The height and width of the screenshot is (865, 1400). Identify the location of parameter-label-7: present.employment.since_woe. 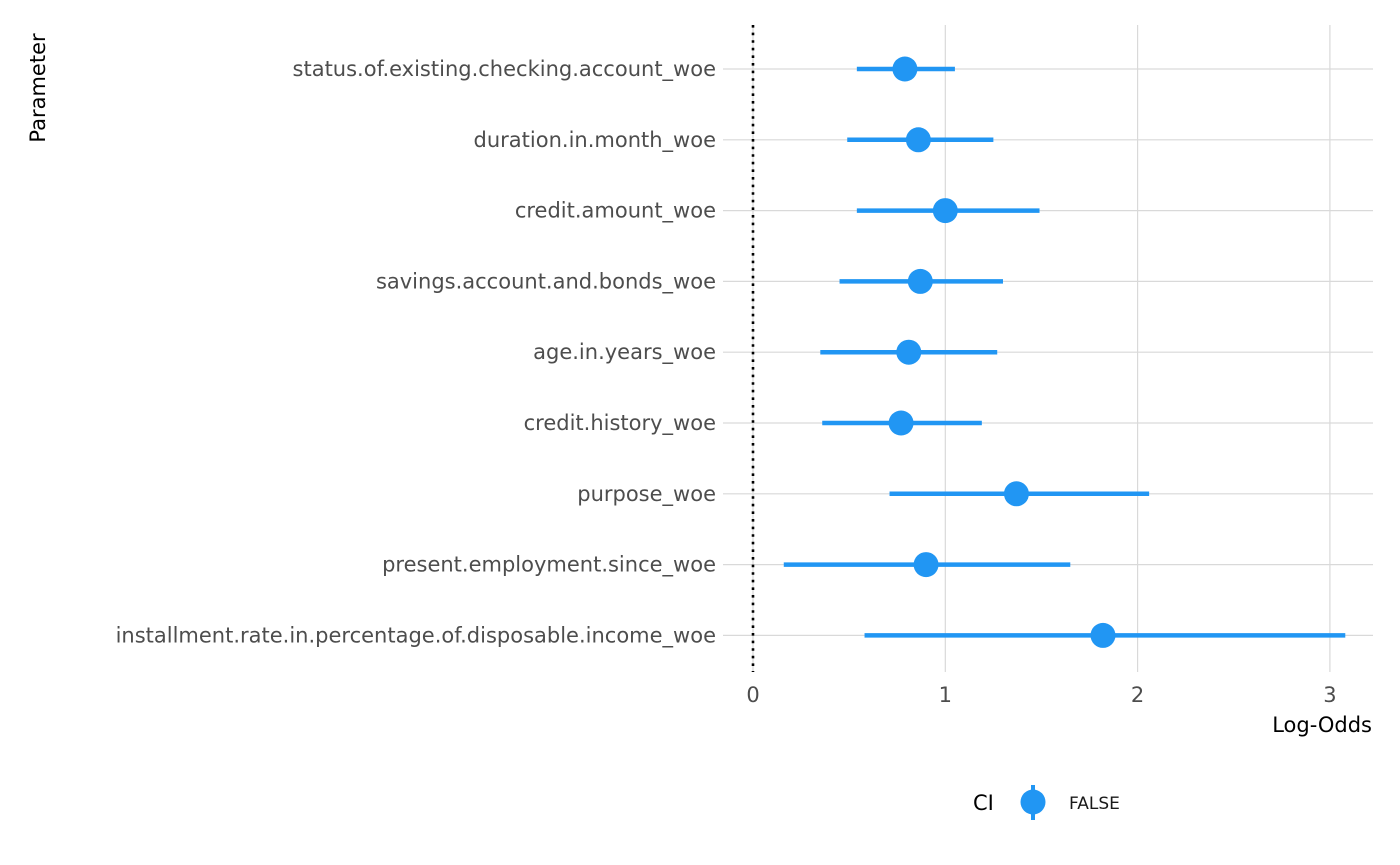
(549, 565).